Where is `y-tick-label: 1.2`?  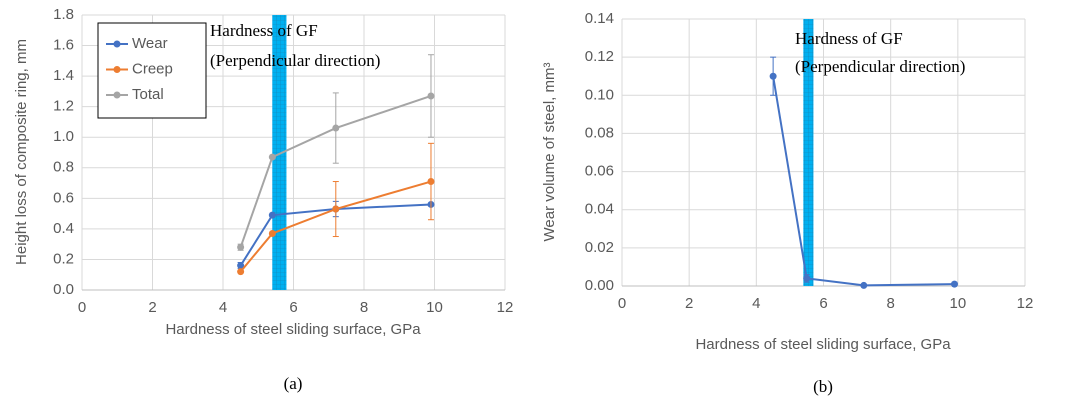 y-tick-label: 1.2 is located at coordinates (63, 106).